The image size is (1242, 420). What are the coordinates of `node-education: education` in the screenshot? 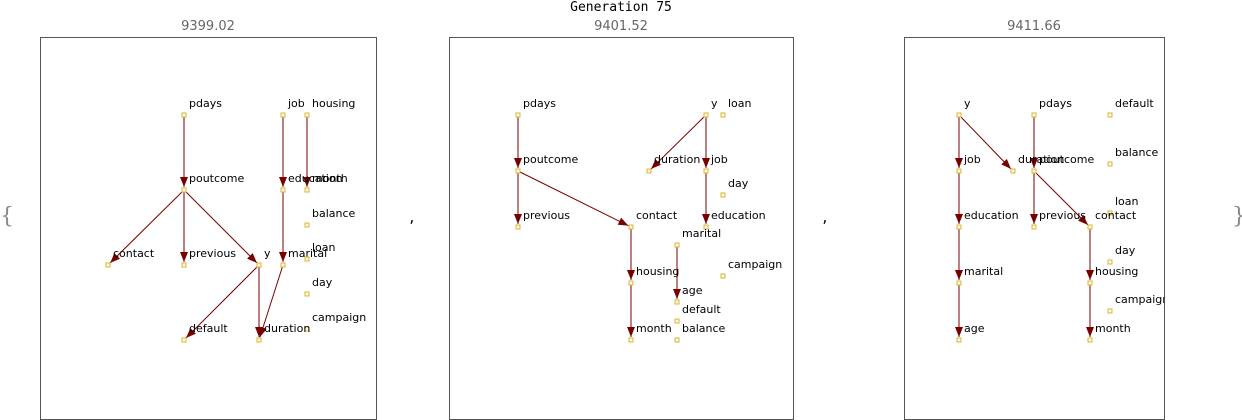 It's located at (987, 219).